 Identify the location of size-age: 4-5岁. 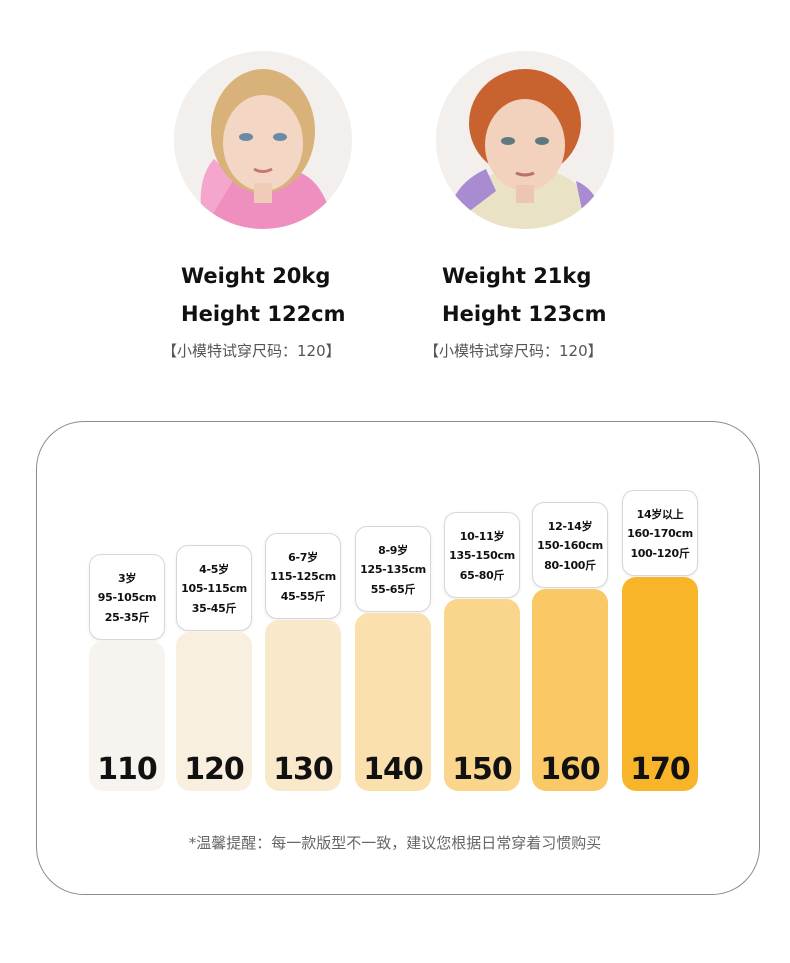
(214, 569).